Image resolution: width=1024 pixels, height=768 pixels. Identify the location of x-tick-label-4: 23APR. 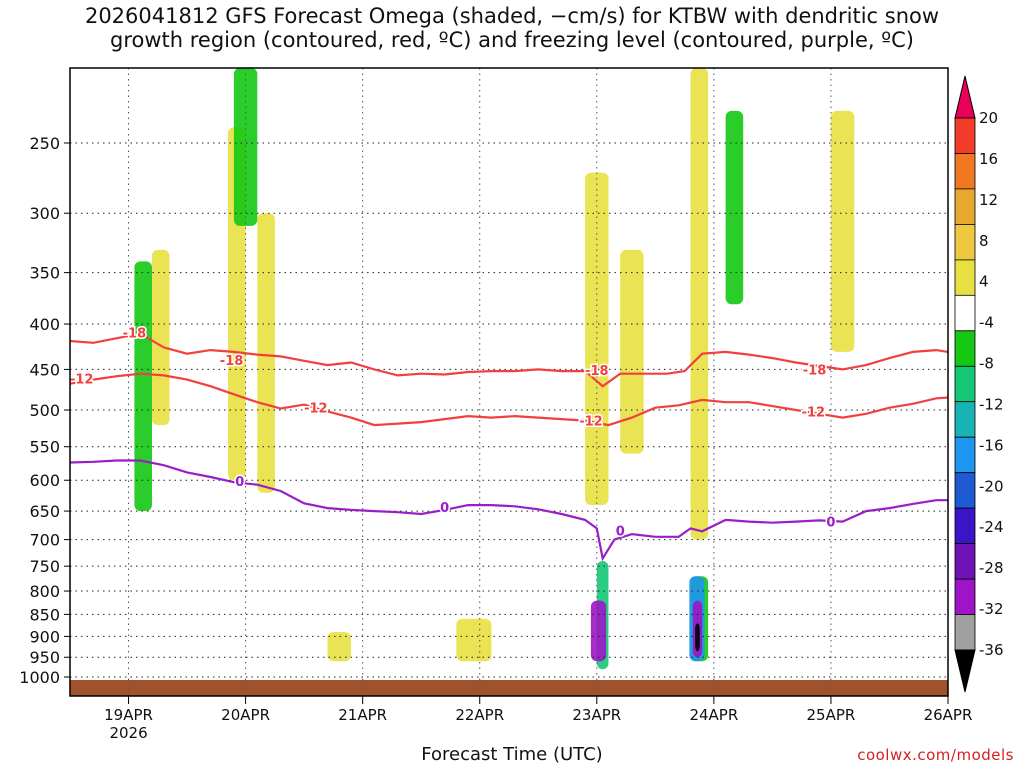
(596, 715).